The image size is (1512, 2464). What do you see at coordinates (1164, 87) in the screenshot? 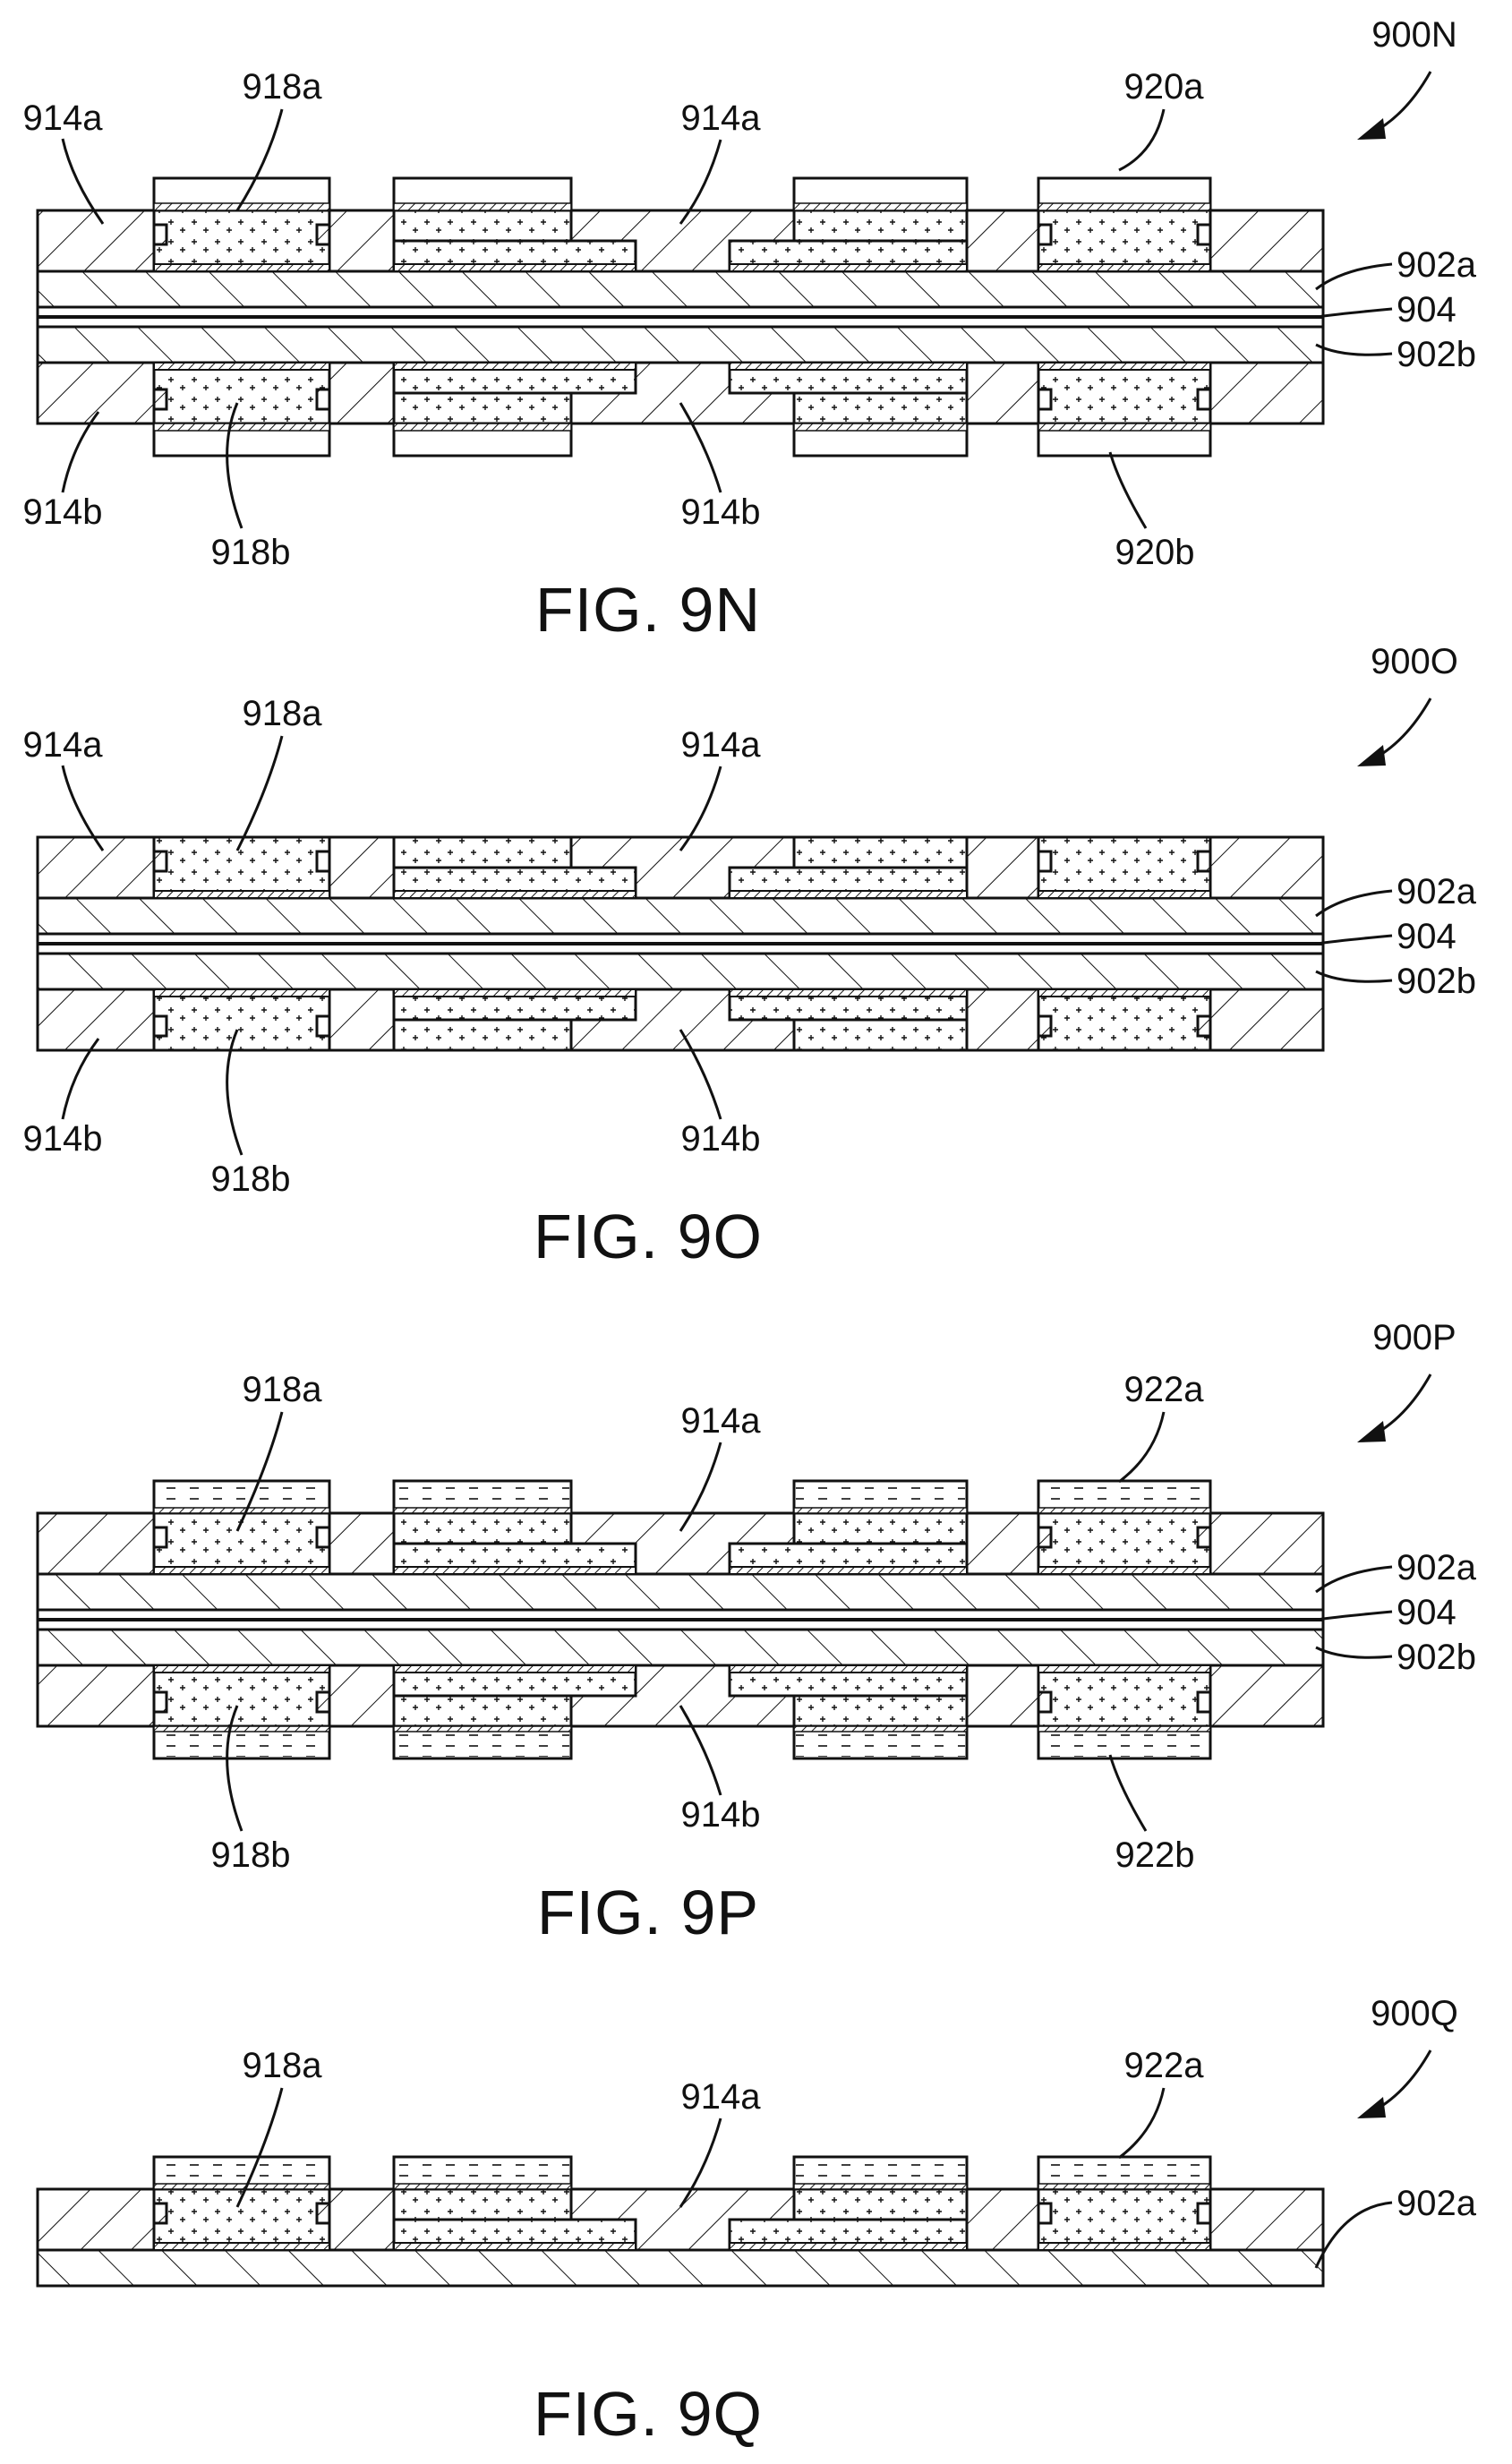
I see `label-920a: 920a` at bounding box center [1164, 87].